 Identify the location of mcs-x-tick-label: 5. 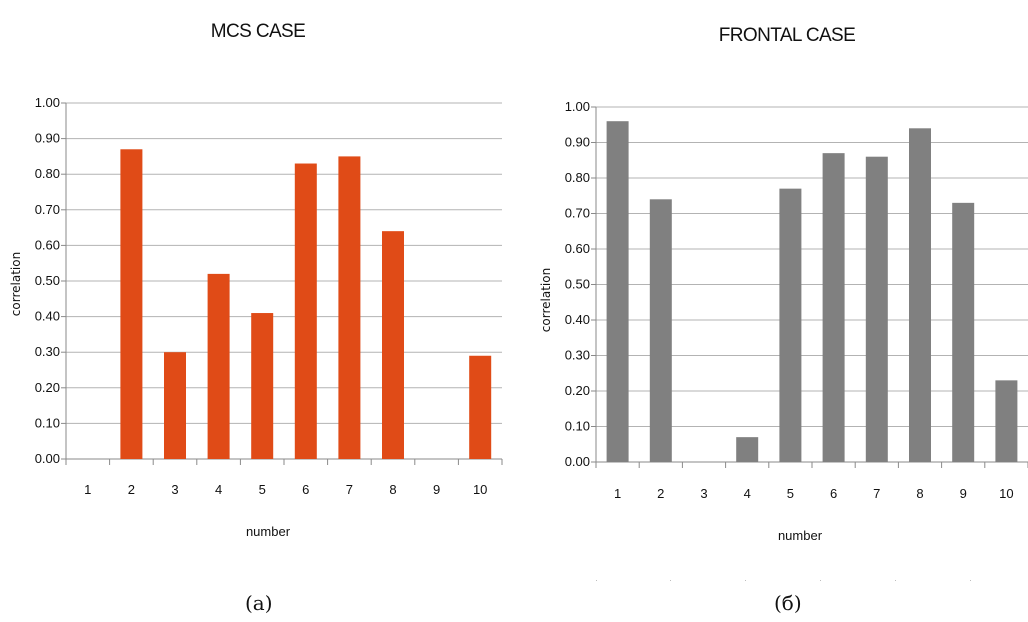
(262, 489).